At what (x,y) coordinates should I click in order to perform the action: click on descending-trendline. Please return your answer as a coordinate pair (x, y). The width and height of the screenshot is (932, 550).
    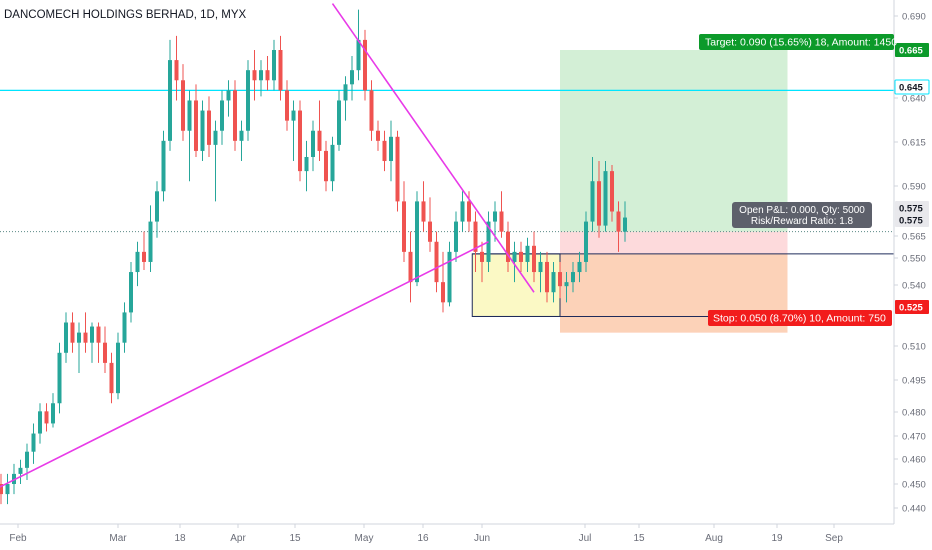
    Looking at the image, I should click on (433, 148).